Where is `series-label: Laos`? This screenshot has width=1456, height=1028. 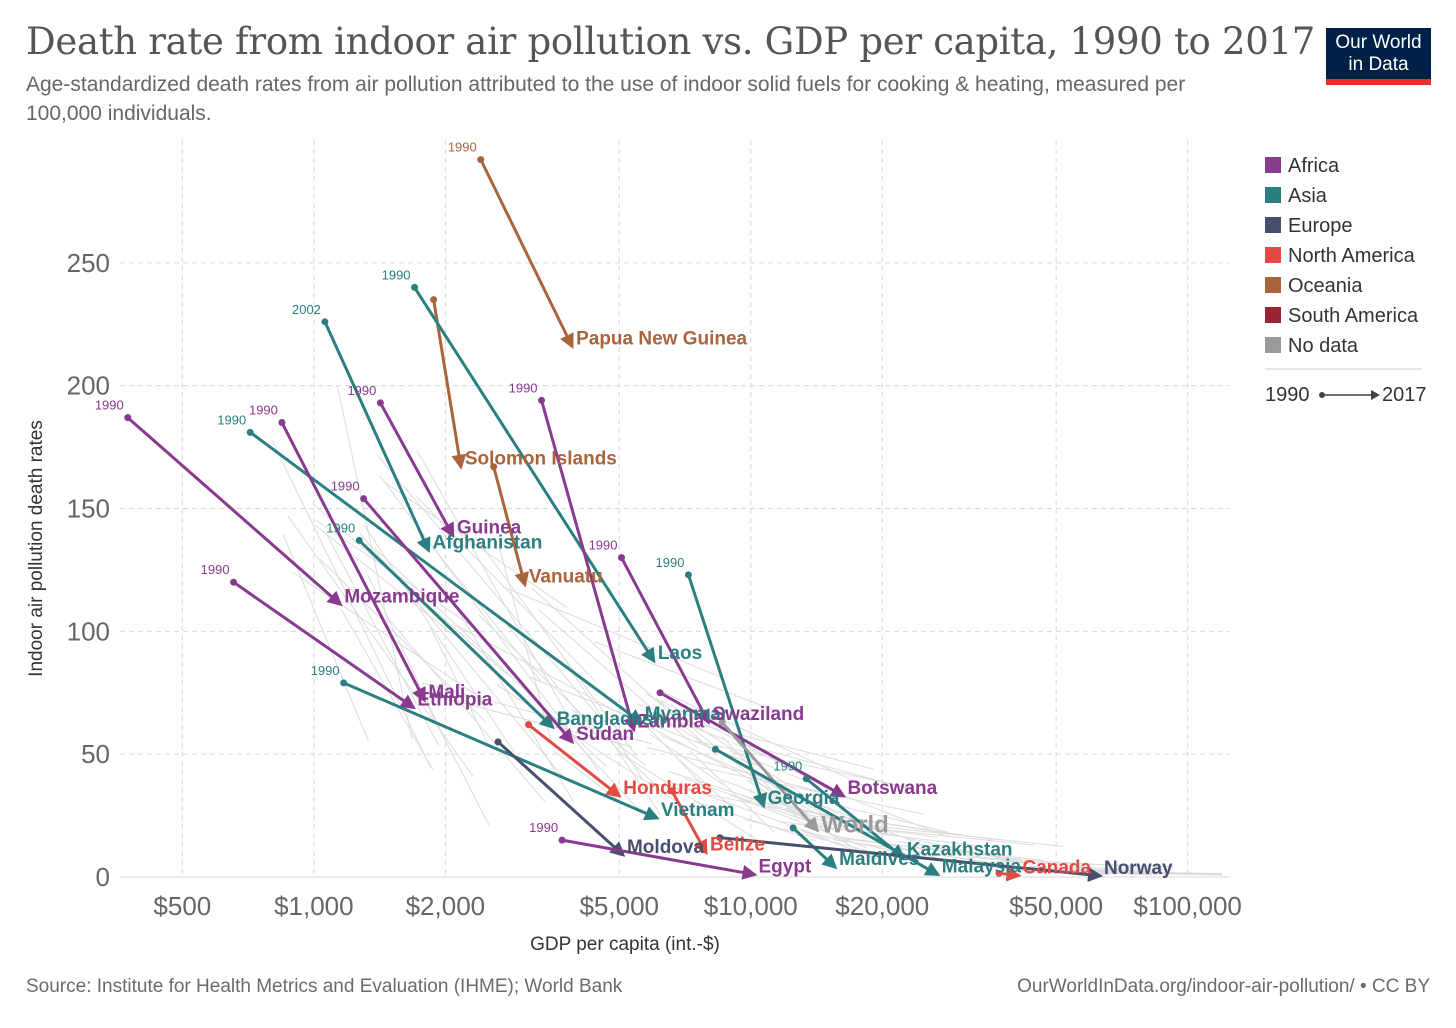 series-label: Laos is located at coordinates (680, 653).